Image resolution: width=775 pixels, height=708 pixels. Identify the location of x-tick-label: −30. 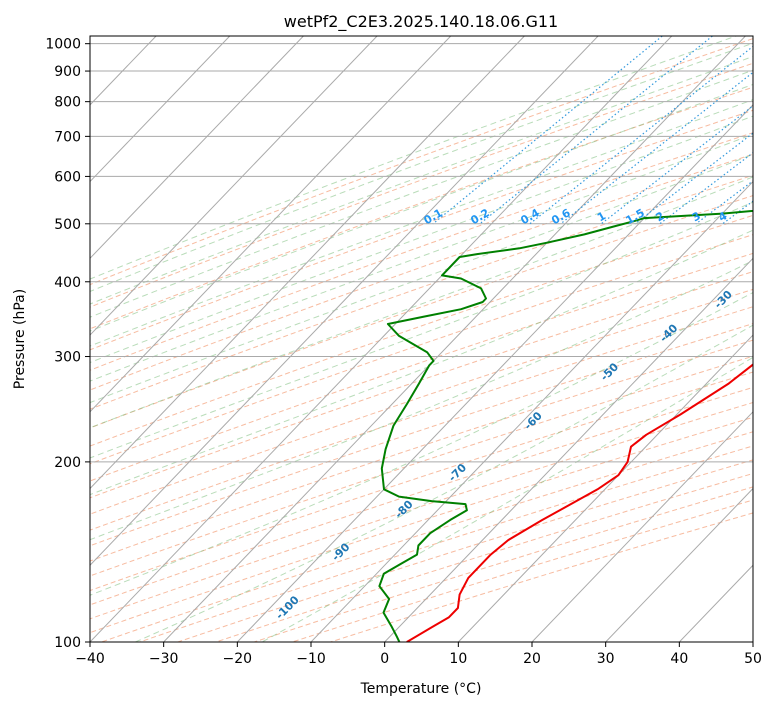
(164, 659).